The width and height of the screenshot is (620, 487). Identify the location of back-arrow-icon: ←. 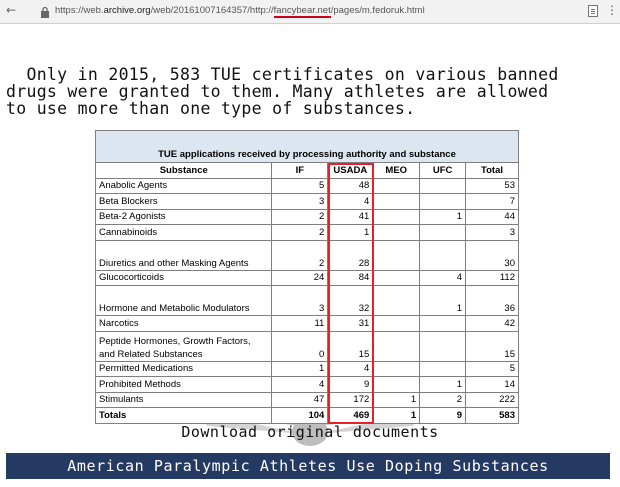
(11, 10).